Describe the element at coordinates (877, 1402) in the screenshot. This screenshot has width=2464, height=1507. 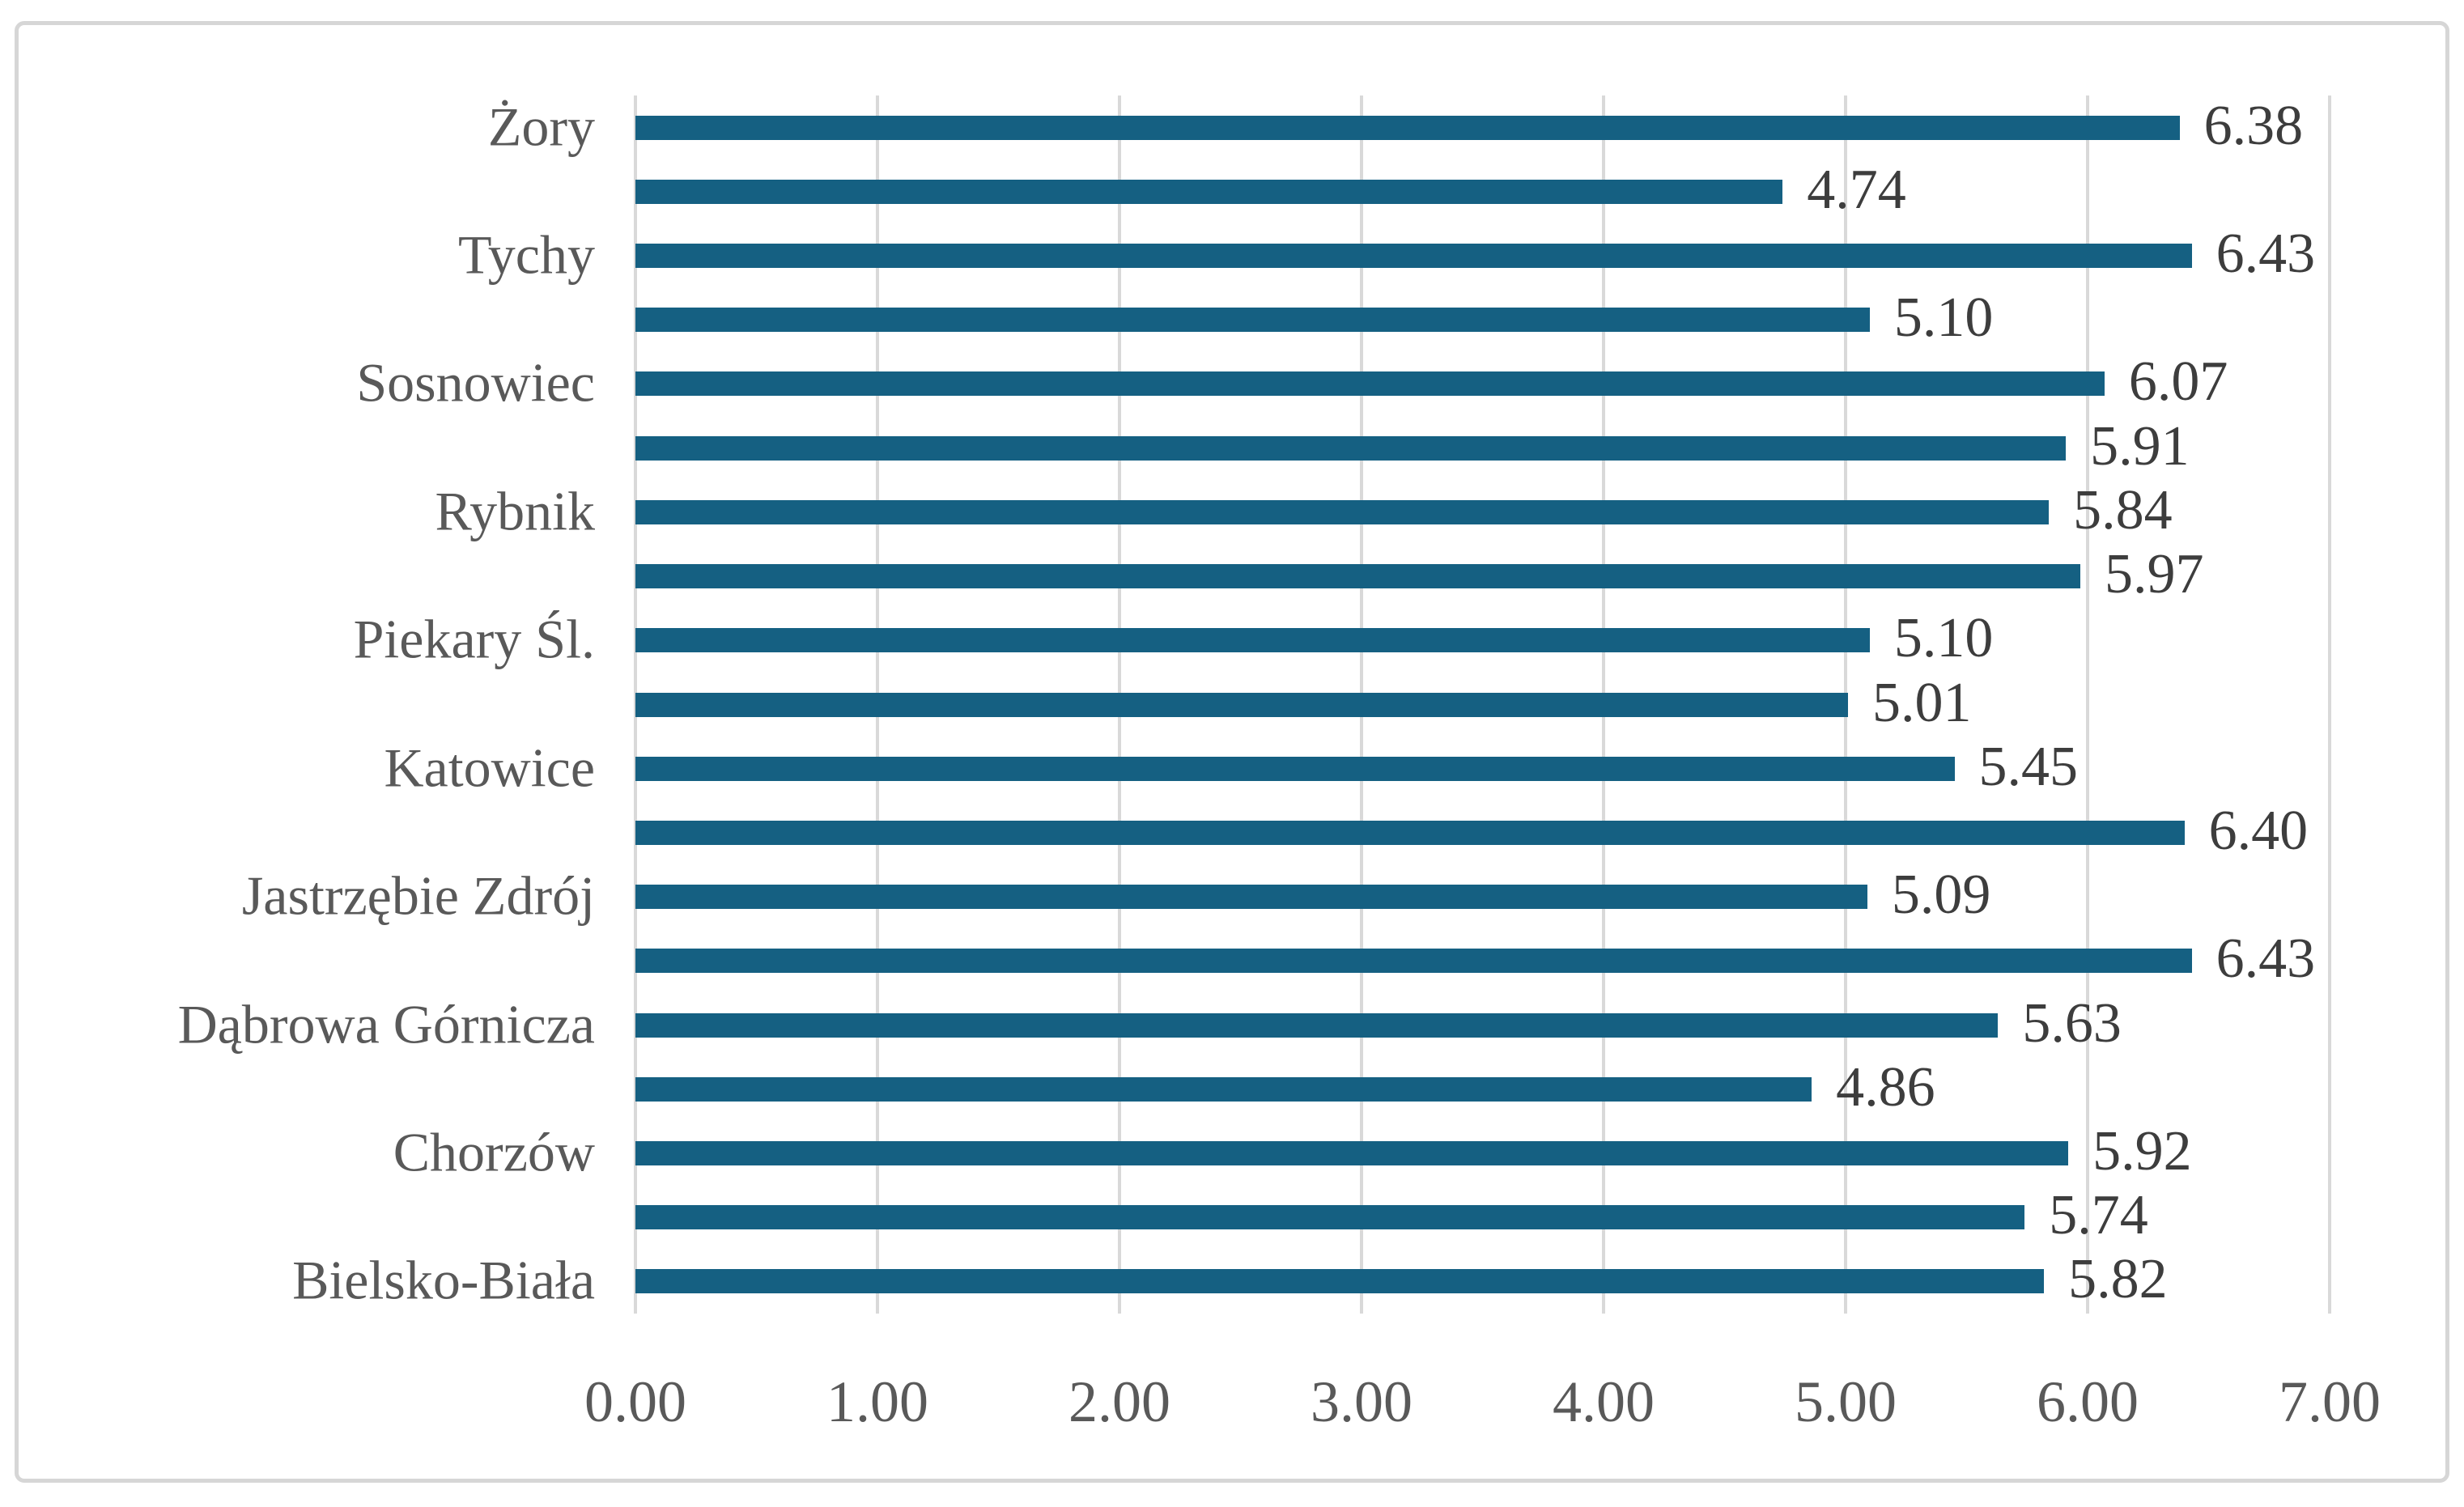
I see `x-tick-label: 1.00` at that location.